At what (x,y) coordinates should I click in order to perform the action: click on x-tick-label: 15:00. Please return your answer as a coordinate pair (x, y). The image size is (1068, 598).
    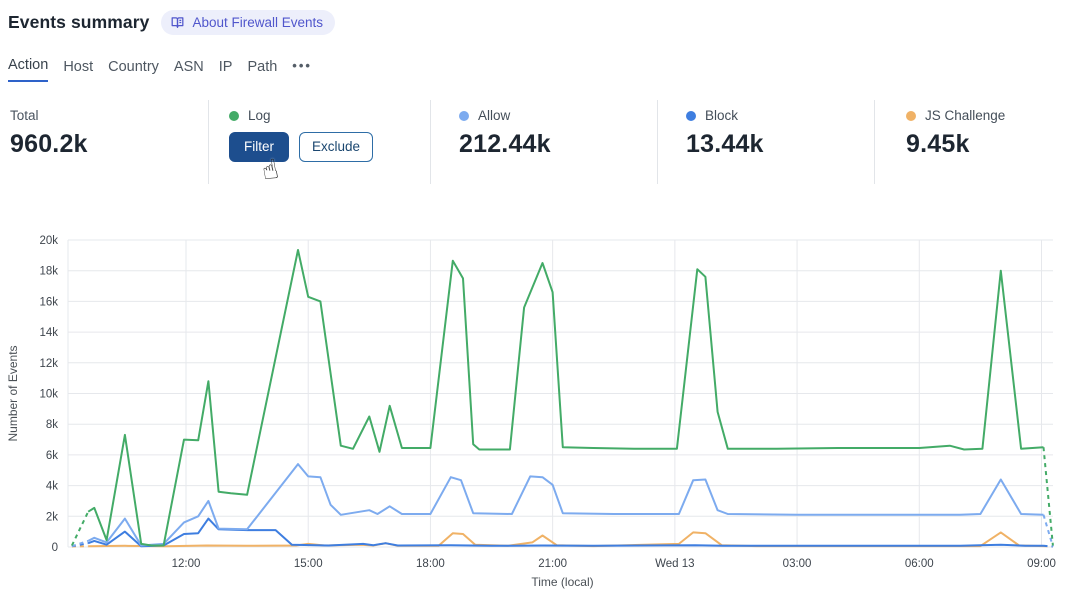
    Looking at the image, I should click on (308, 564).